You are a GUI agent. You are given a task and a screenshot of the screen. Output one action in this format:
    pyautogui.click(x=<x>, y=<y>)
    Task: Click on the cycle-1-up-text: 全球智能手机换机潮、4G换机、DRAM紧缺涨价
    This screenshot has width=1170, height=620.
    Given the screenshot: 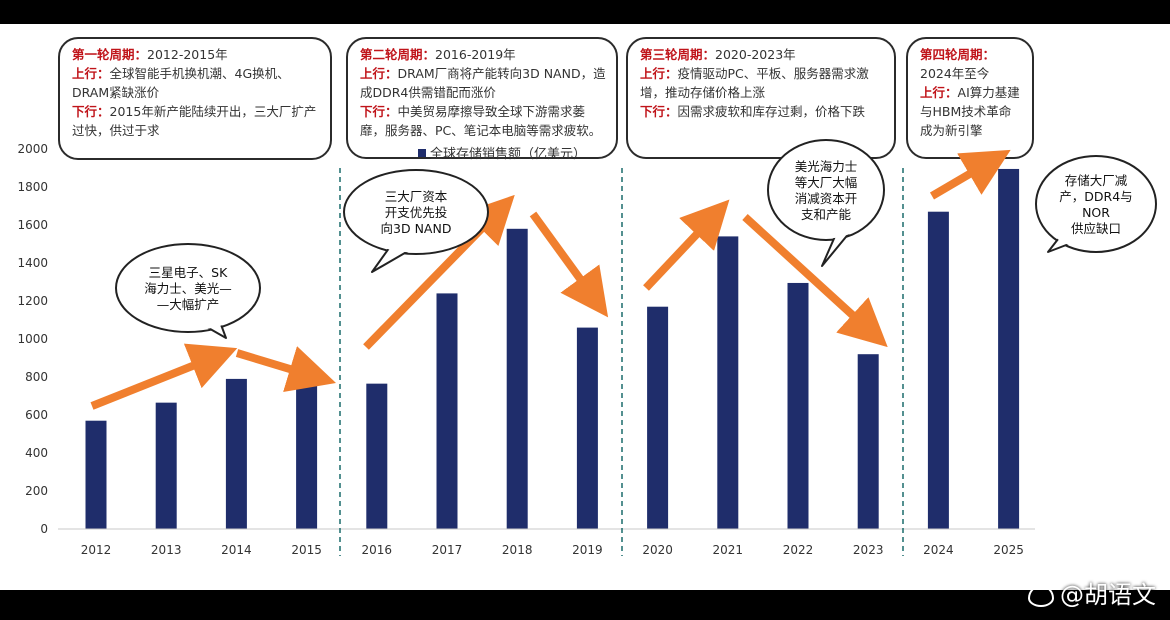 What is the action you would take?
    pyautogui.click(x=181, y=83)
    